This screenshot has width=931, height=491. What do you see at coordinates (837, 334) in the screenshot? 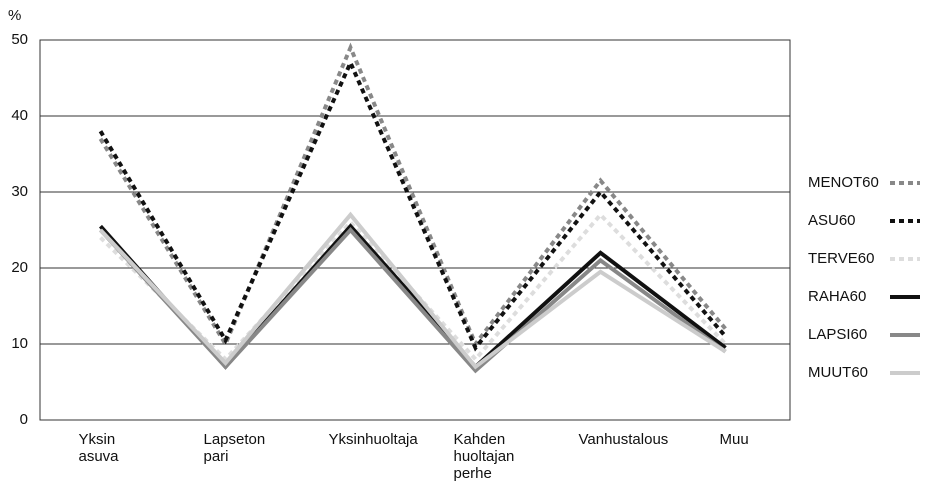
I see `legend-label: LAPSI60` at bounding box center [837, 334].